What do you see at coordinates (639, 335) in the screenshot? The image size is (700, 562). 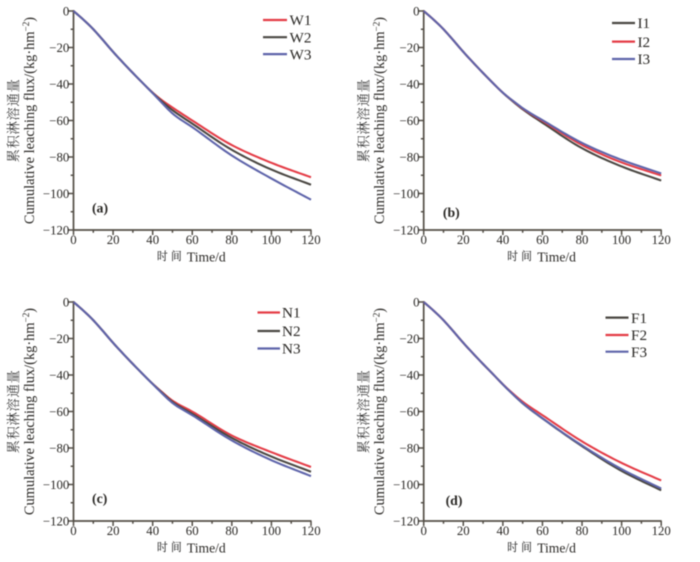 I see `svg-text: F2` at bounding box center [639, 335].